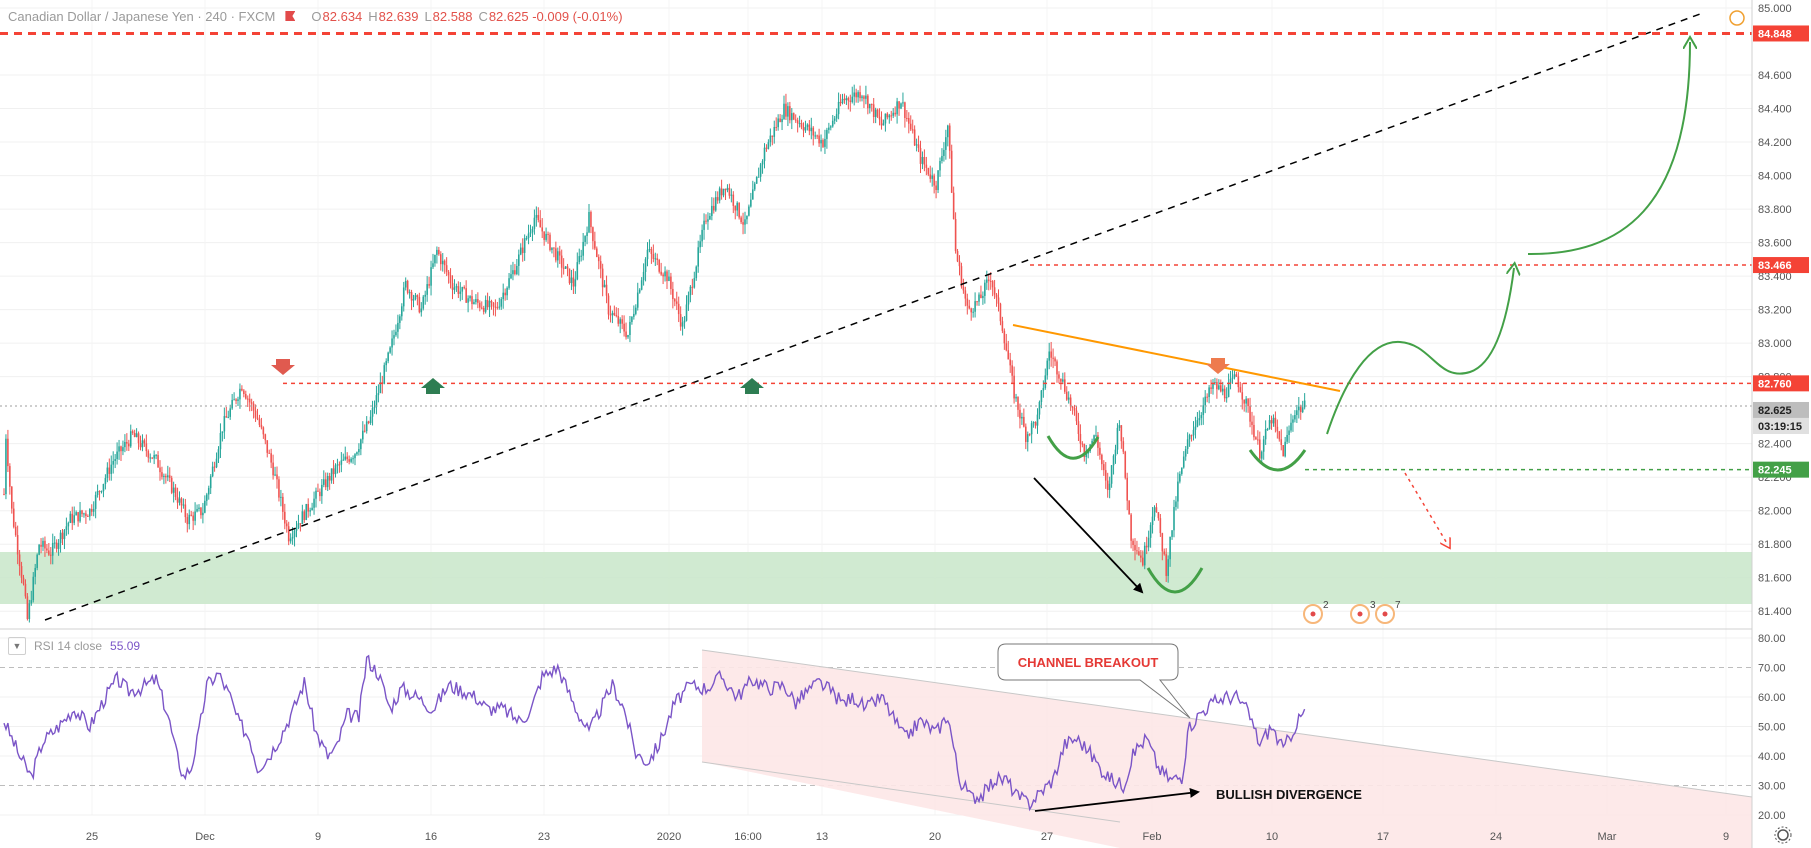  What do you see at coordinates (1775, 445) in the screenshot?
I see `price-tick-label: 82.400` at bounding box center [1775, 445].